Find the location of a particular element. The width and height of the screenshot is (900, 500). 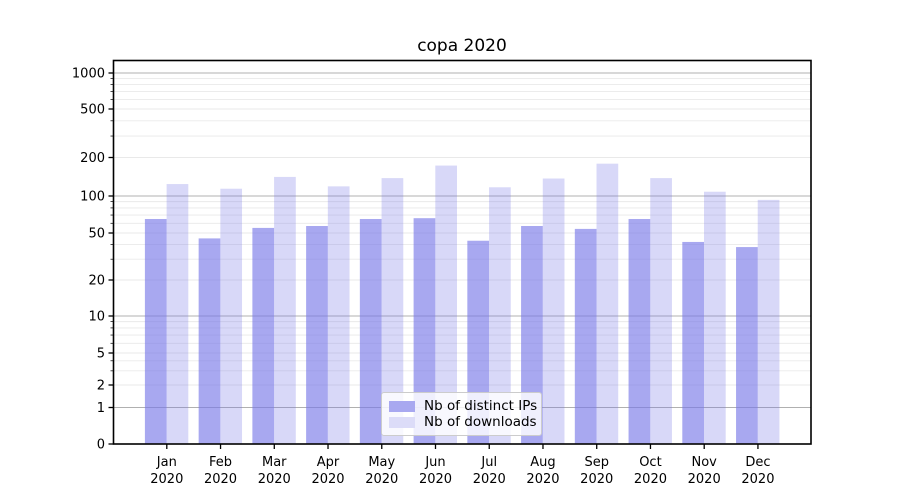

x-tick-label-month-jan: Jan is located at coordinates (166, 462).